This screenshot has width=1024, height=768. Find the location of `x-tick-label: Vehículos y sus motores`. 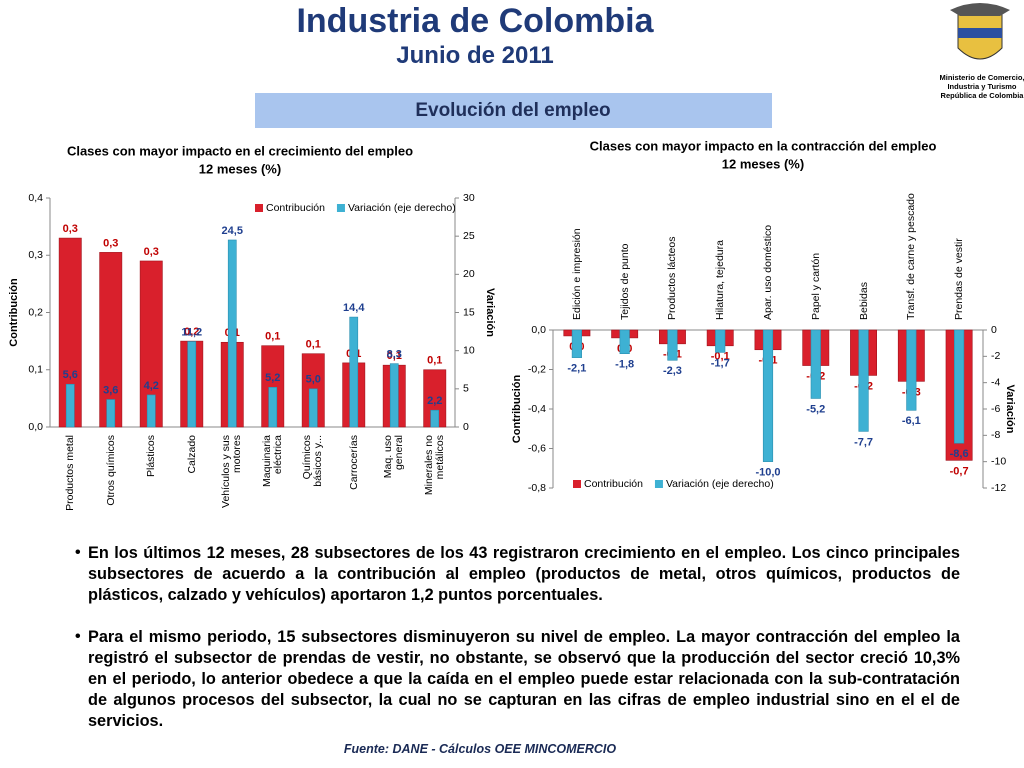

x-tick-label: Vehículos y sus motores is located at coordinates (232, 471).